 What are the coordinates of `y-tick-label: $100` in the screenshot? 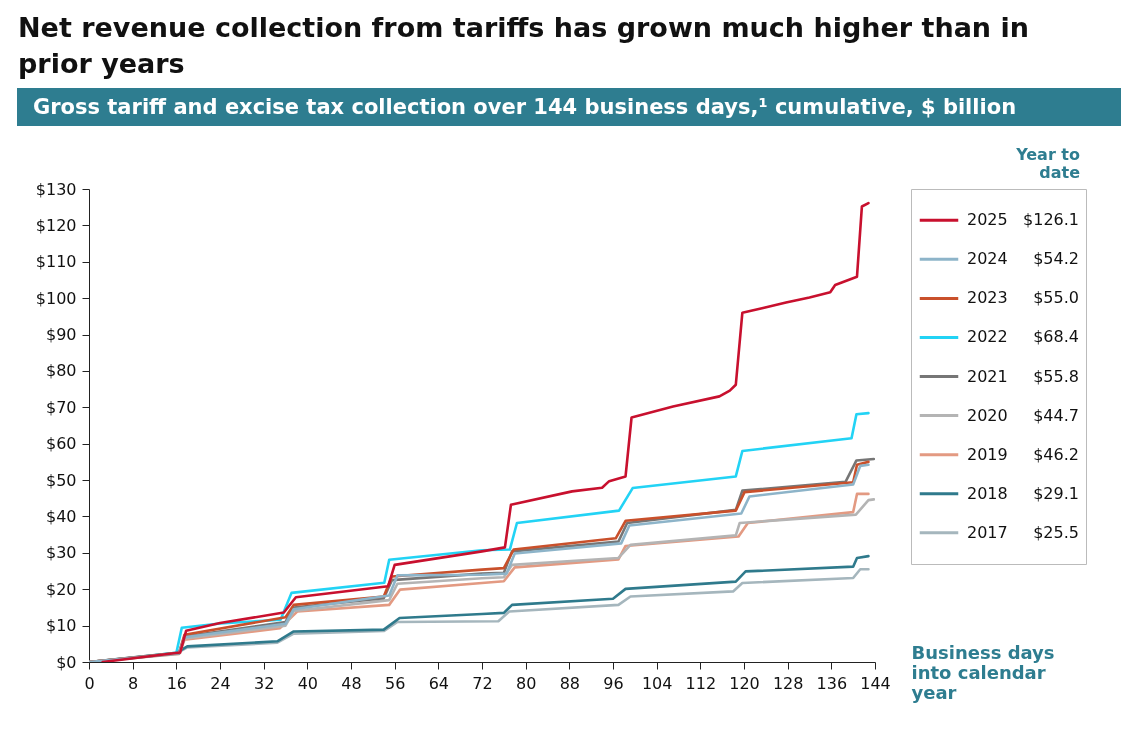 It's located at (56, 298).